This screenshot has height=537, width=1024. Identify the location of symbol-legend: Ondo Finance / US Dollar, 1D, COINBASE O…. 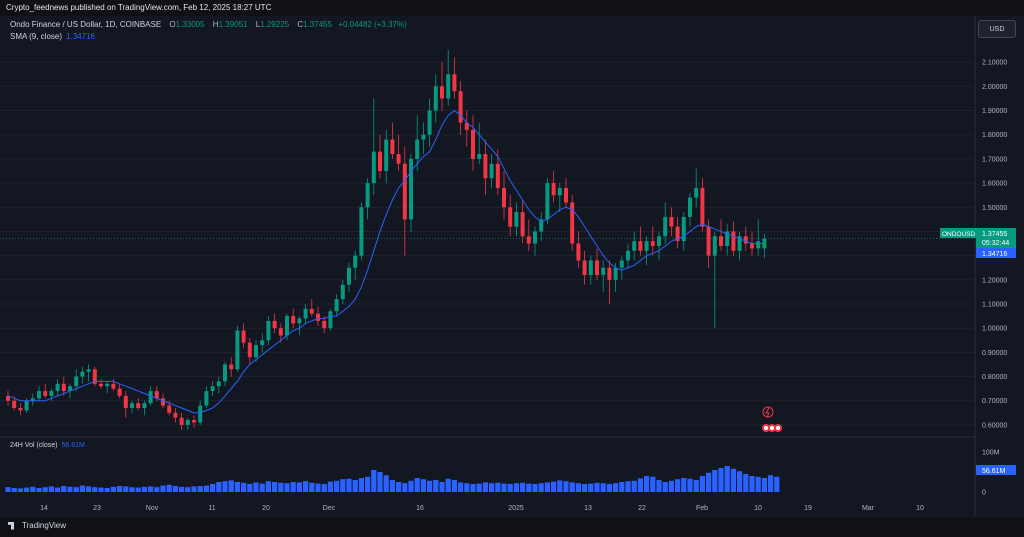
(208, 24).